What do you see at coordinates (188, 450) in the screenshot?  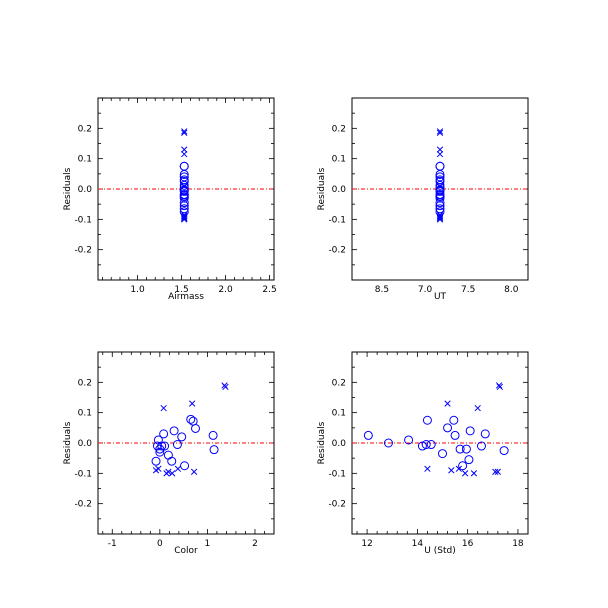 I see `x-axis: -1 0 1 2` at bounding box center [188, 450].